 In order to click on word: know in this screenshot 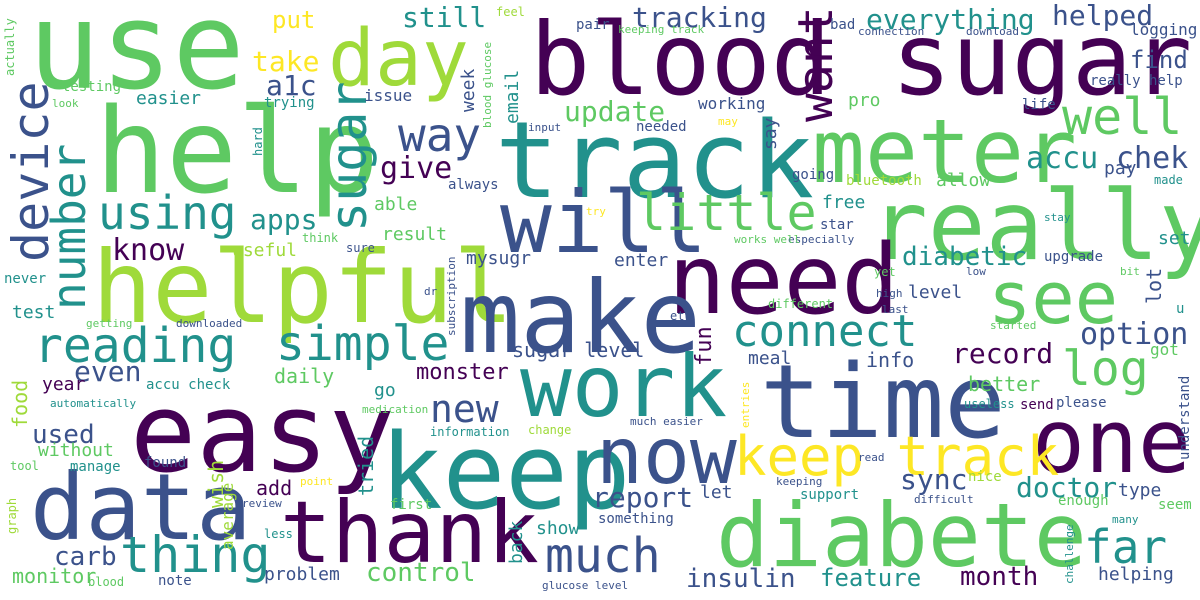, I will do `click(148, 250)`.